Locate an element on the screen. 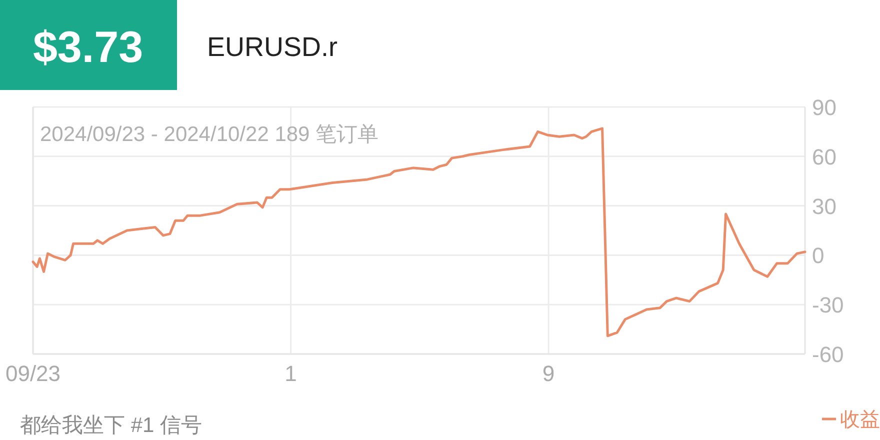  x-tick-label: 09/23 is located at coordinates (33, 373).